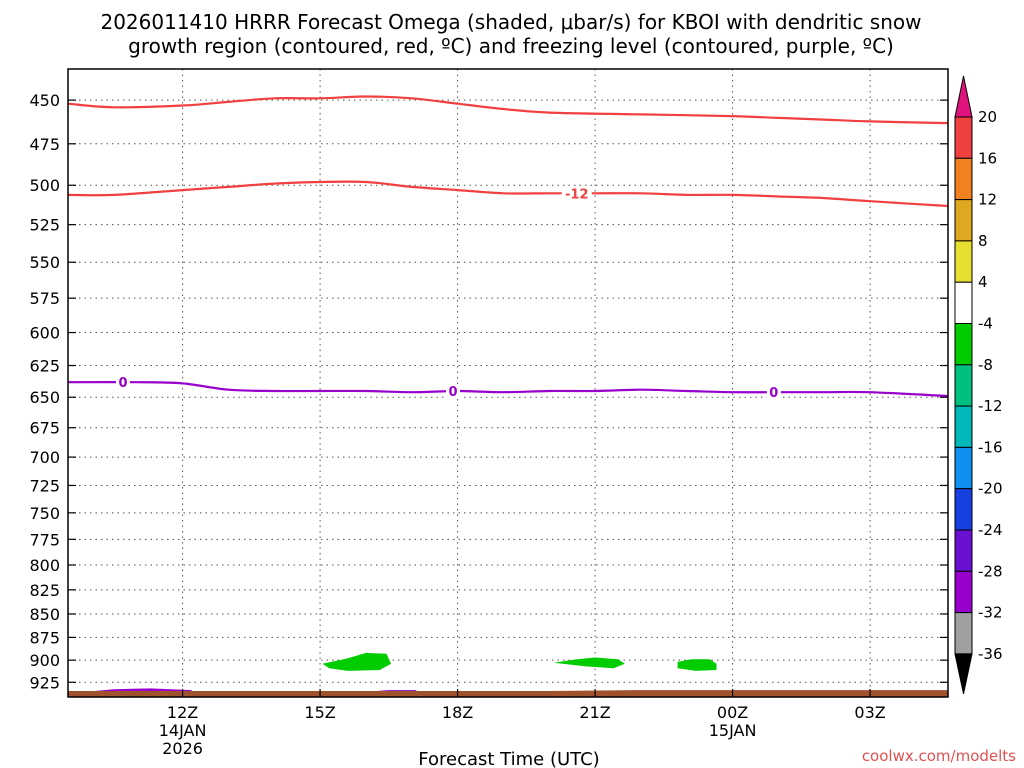  I want to click on colorbar-label-12: -32, so click(990, 613).